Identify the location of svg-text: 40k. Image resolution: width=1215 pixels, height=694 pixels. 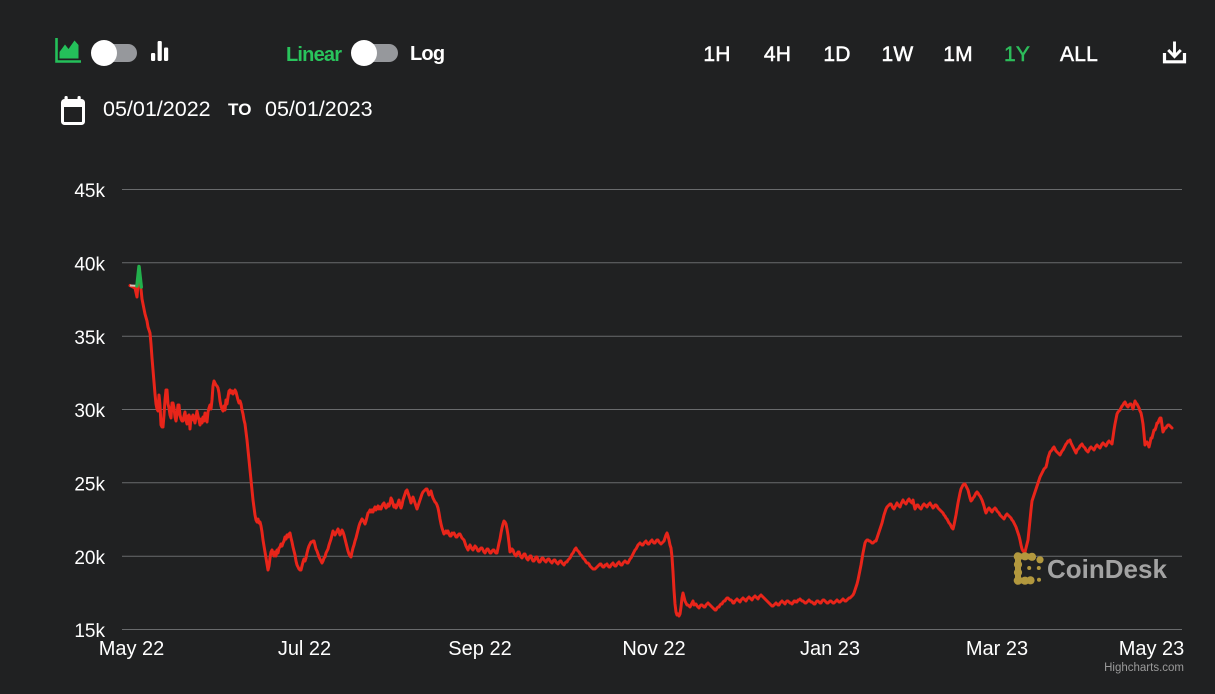
(89, 265).